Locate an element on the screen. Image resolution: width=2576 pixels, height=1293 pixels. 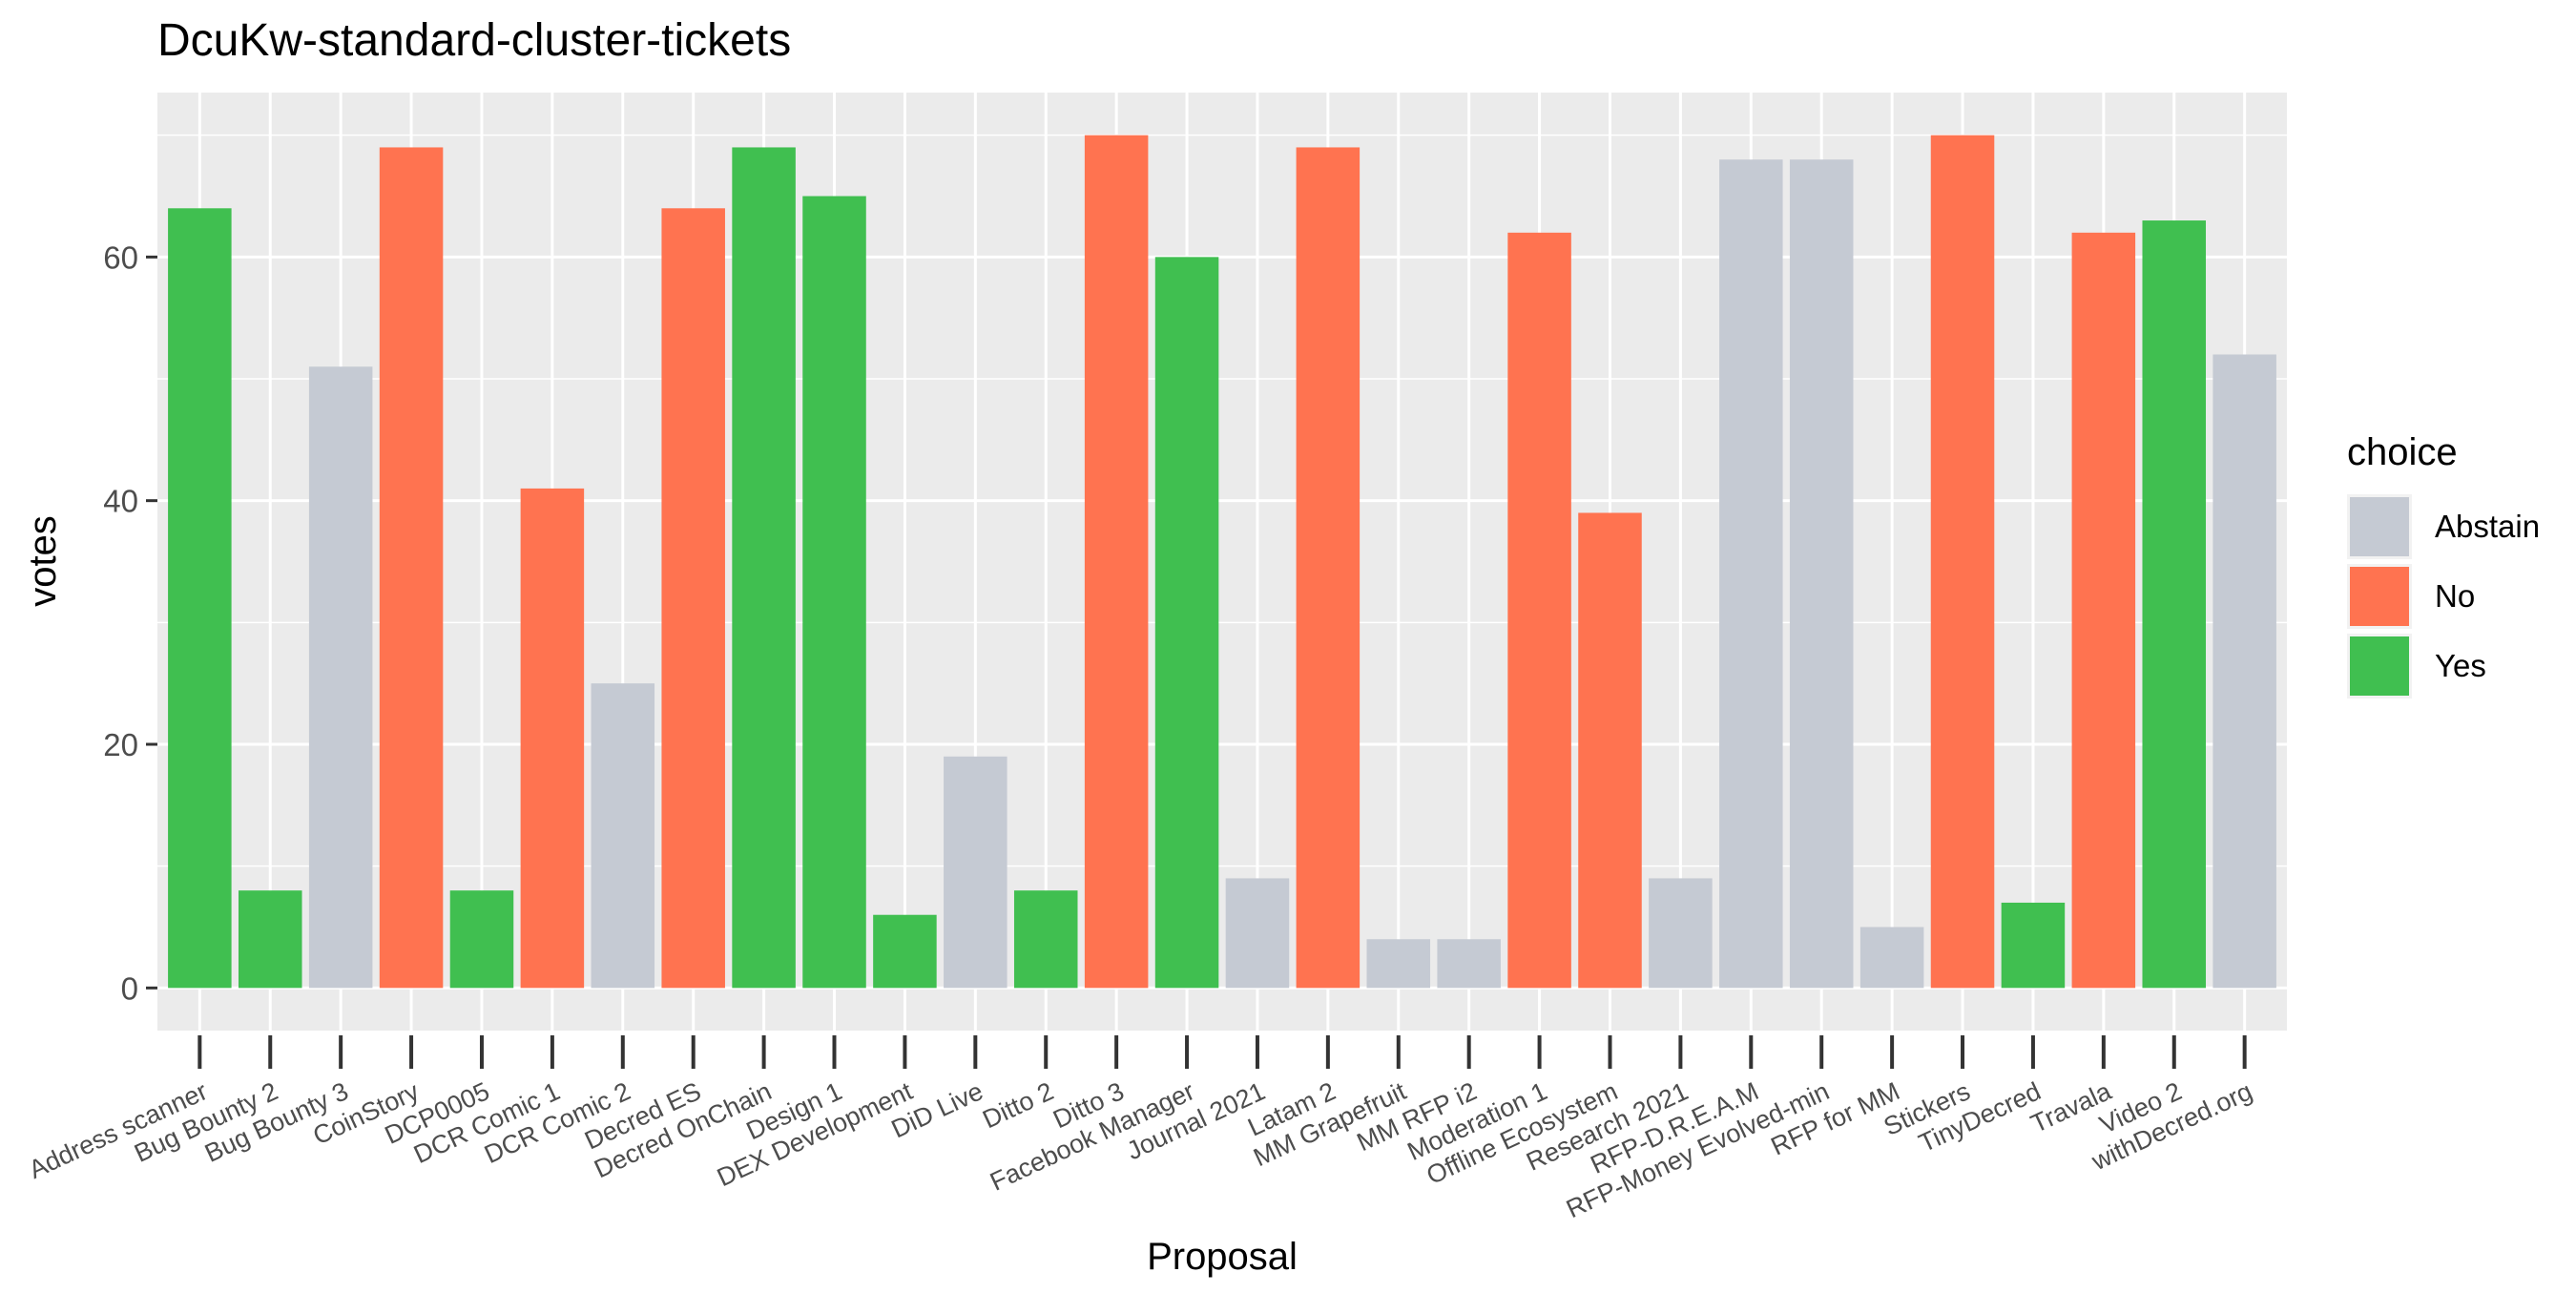
y-axis-title: votes is located at coordinates (43, 561).